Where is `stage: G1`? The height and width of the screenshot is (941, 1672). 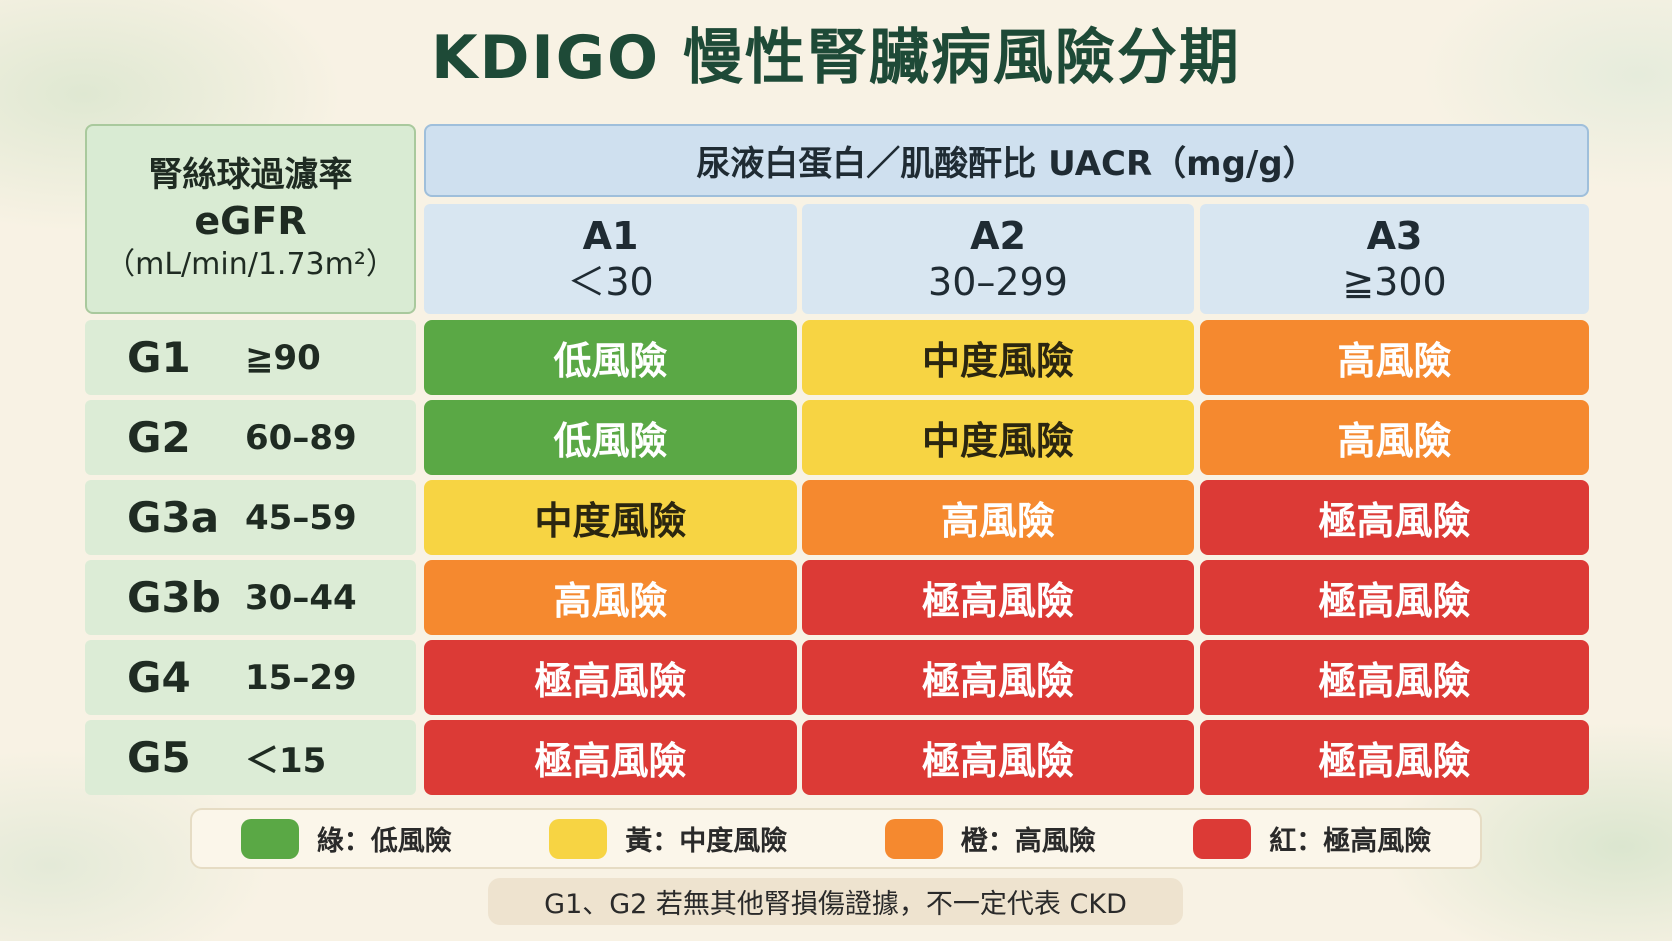
stage: G1 is located at coordinates (159, 357).